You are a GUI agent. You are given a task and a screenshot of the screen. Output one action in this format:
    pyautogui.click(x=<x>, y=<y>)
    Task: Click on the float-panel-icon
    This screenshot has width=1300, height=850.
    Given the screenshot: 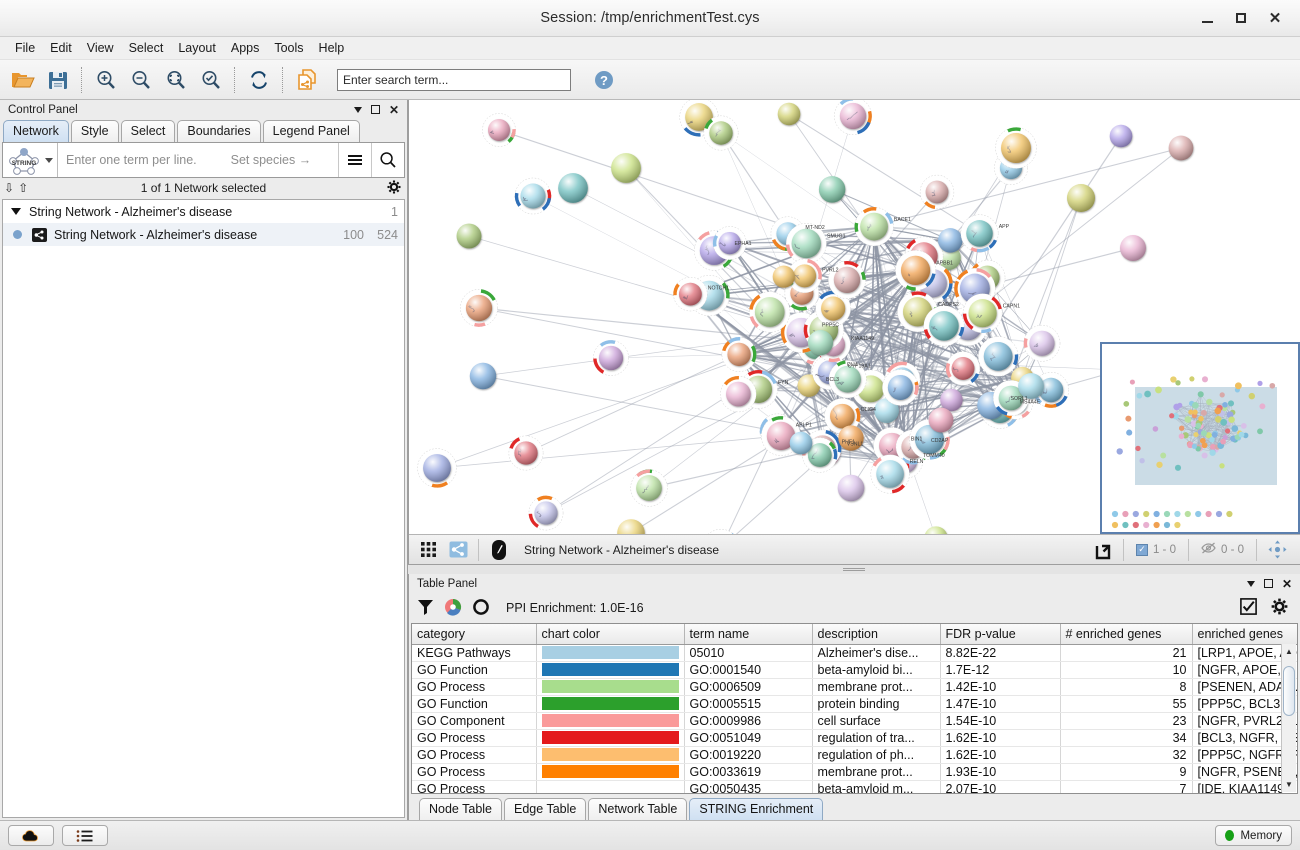 What is the action you would take?
    pyautogui.click(x=375, y=109)
    